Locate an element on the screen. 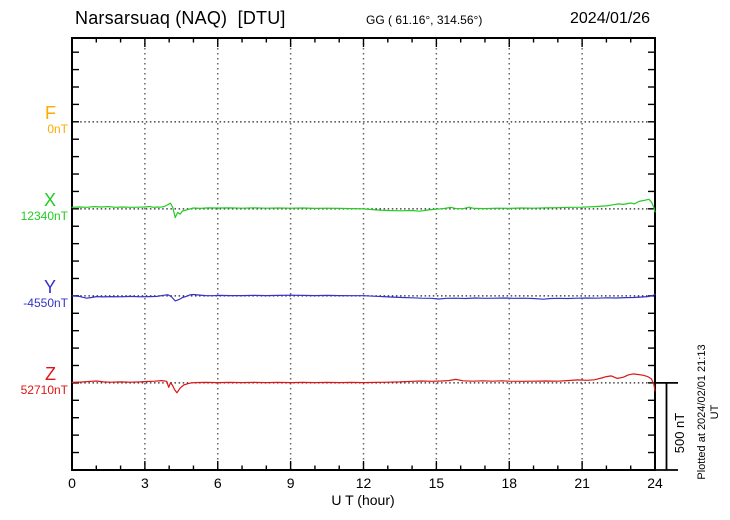  component-letter-F: F is located at coordinates (50, 113).